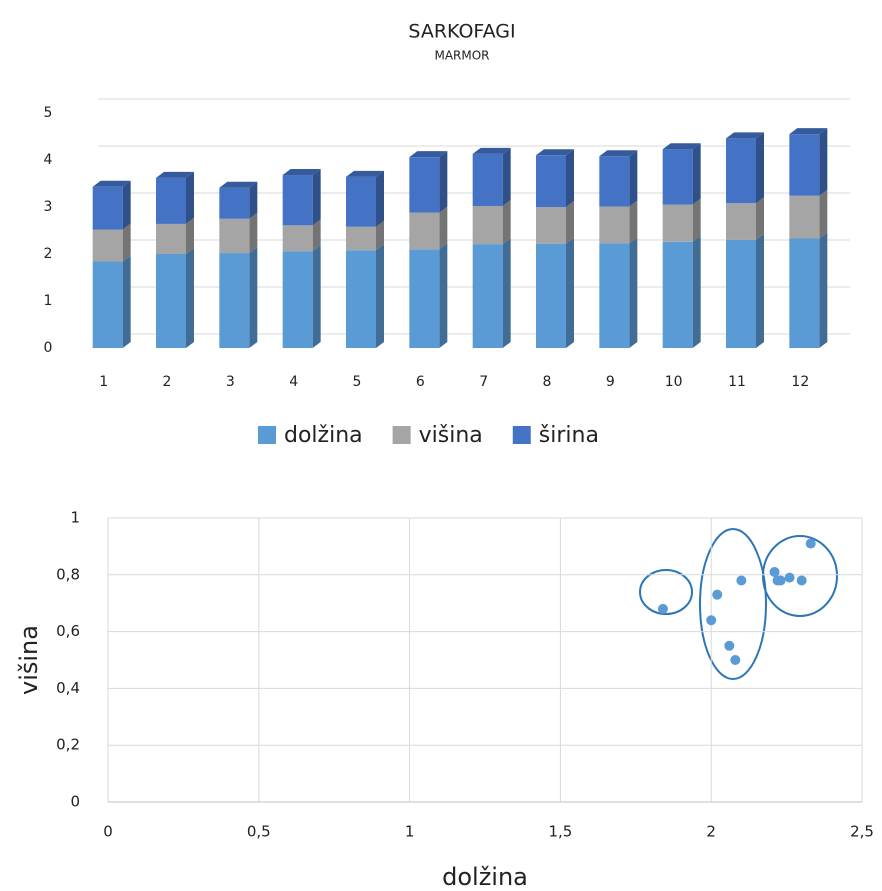 The width and height of the screenshot is (882, 891). I want to click on y-tick-label: 5, so click(48, 113).